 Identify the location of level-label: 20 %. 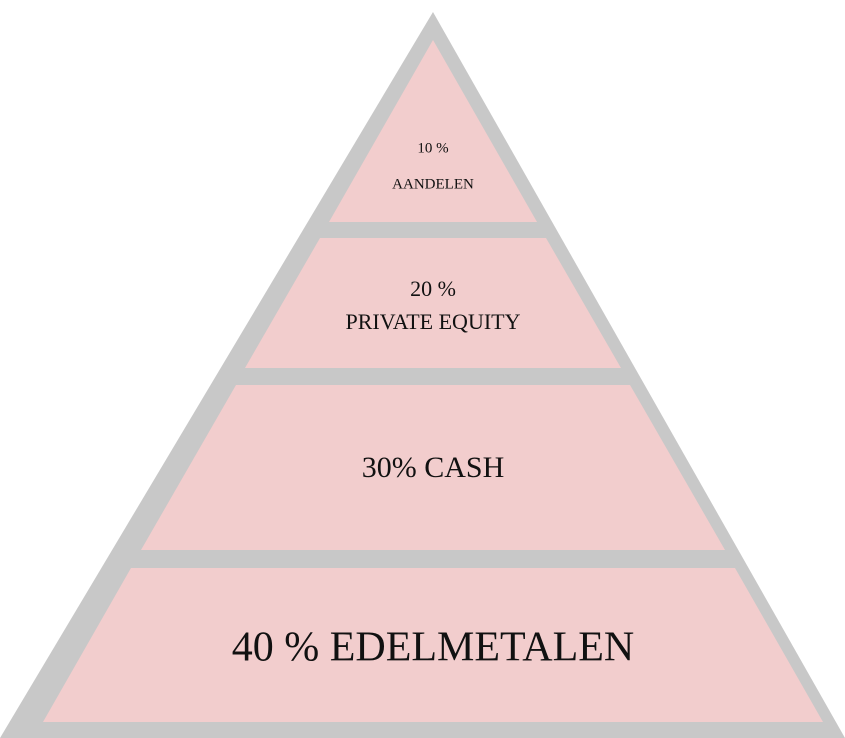
(433, 288).